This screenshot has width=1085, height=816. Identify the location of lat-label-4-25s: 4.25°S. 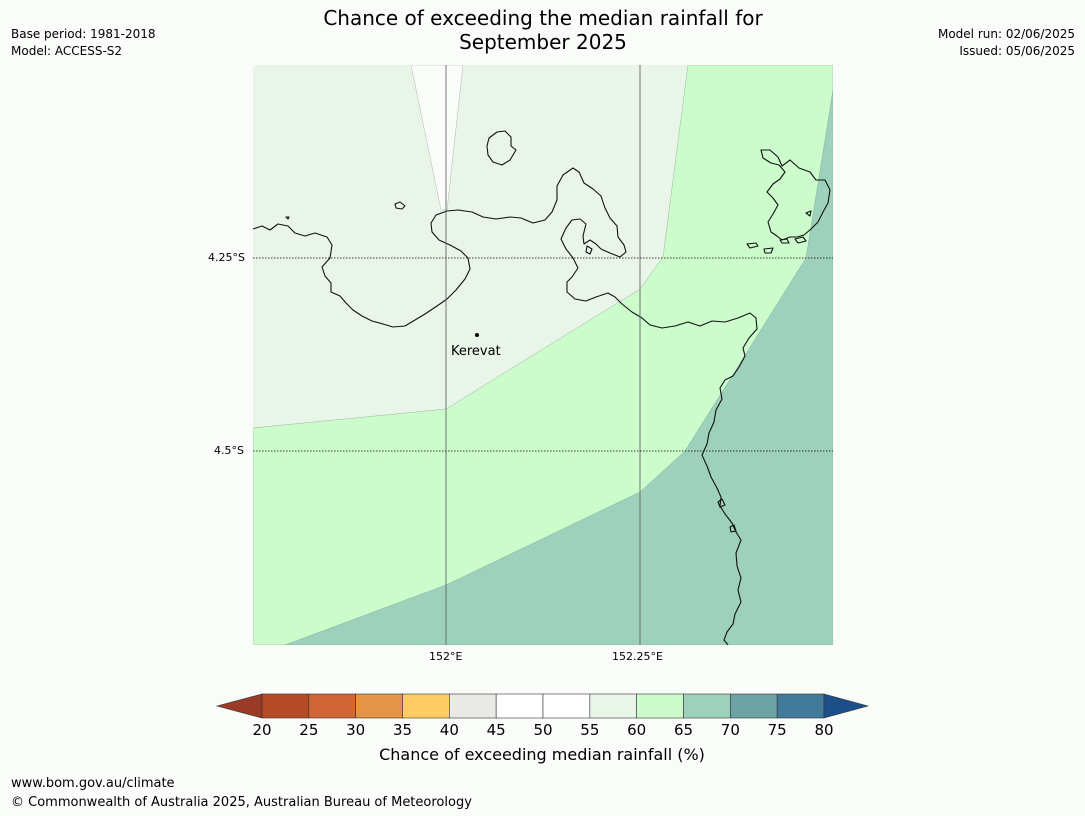
(226, 257).